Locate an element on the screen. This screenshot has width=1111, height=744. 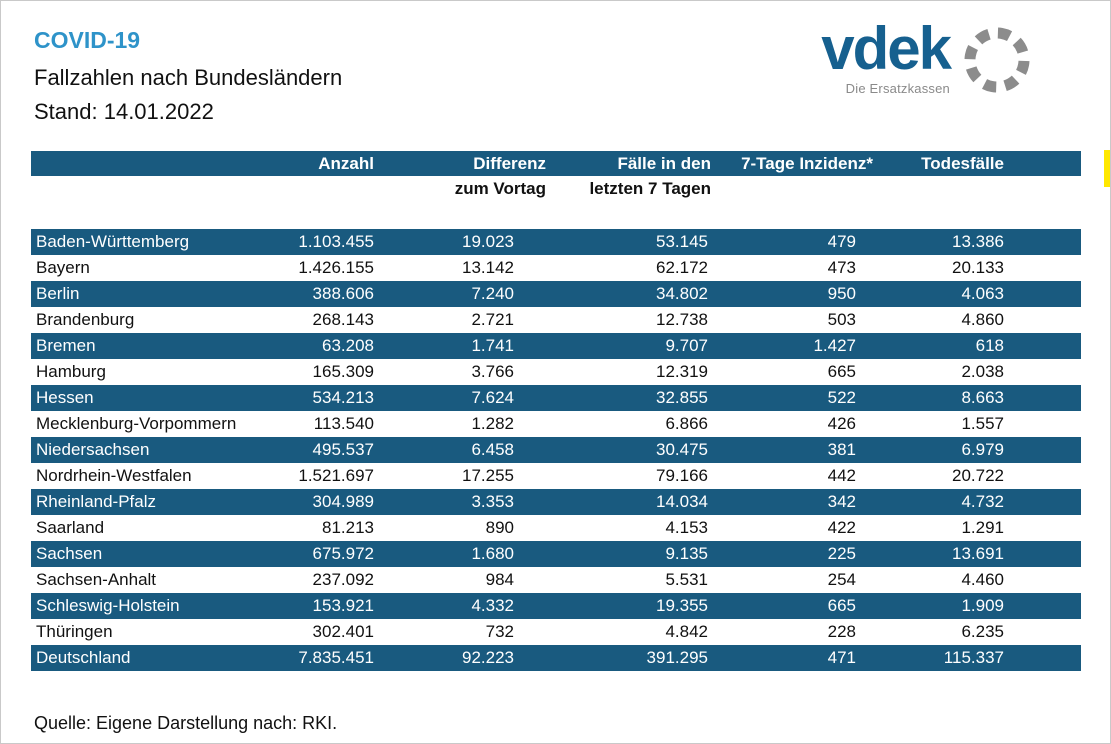
faelle-letzte-7-tage-cell: 34.802 is located at coordinates (682, 293).